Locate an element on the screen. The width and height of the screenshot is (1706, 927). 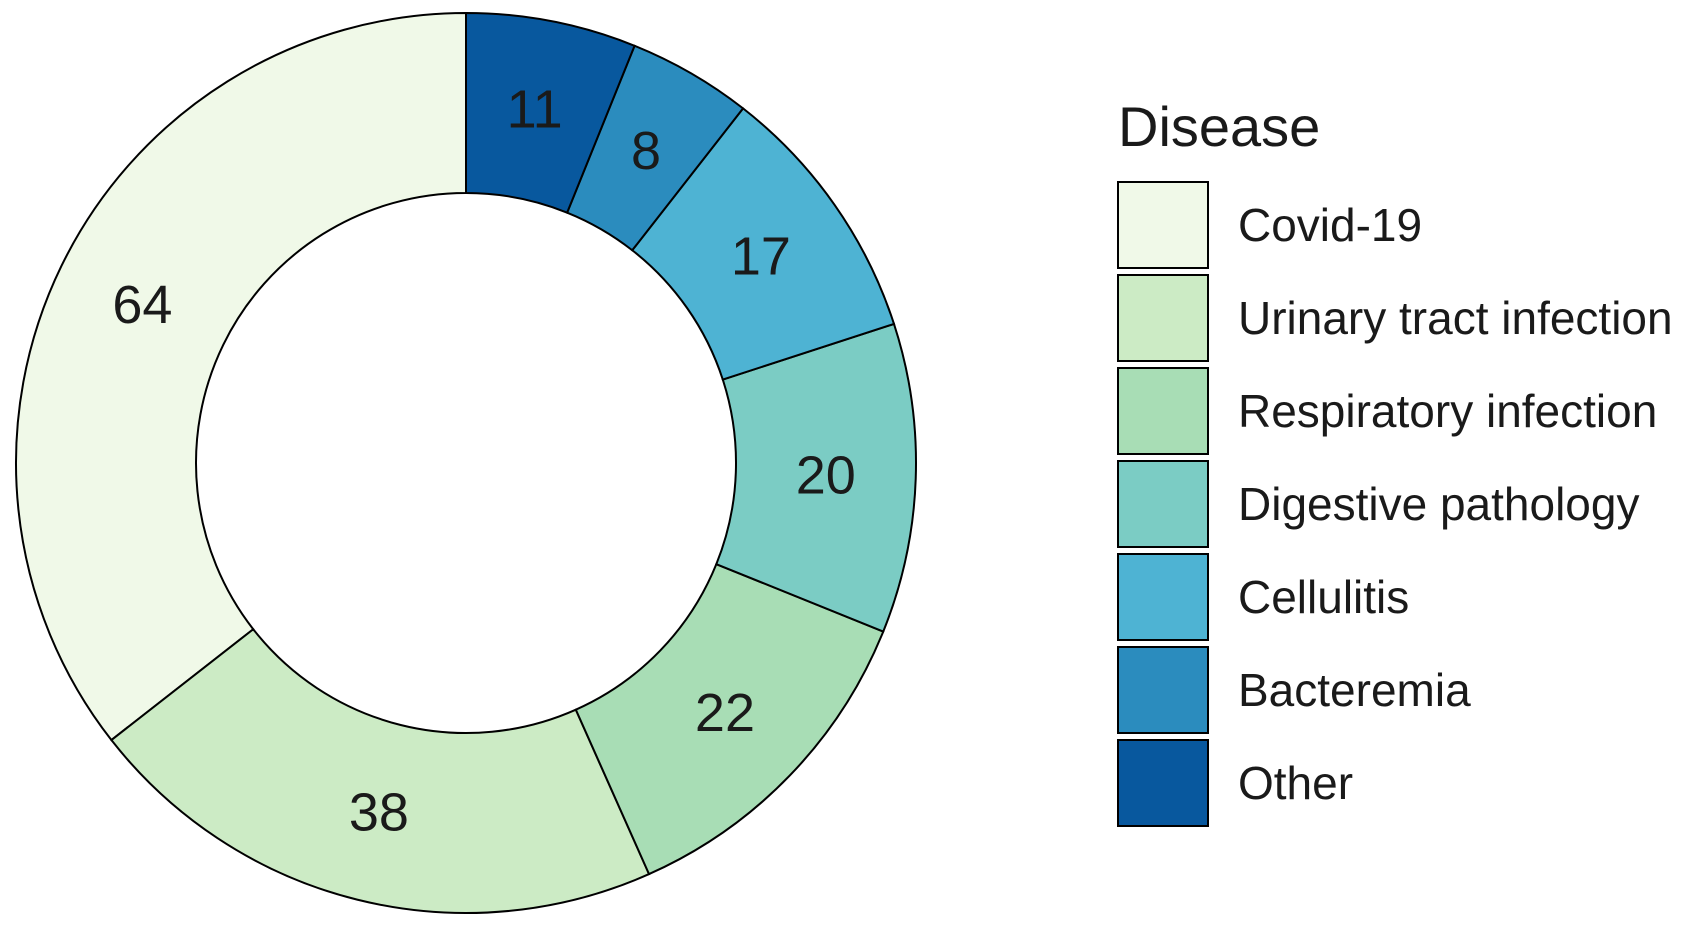
slice-urinary-tract-infection is located at coordinates (380, 770).